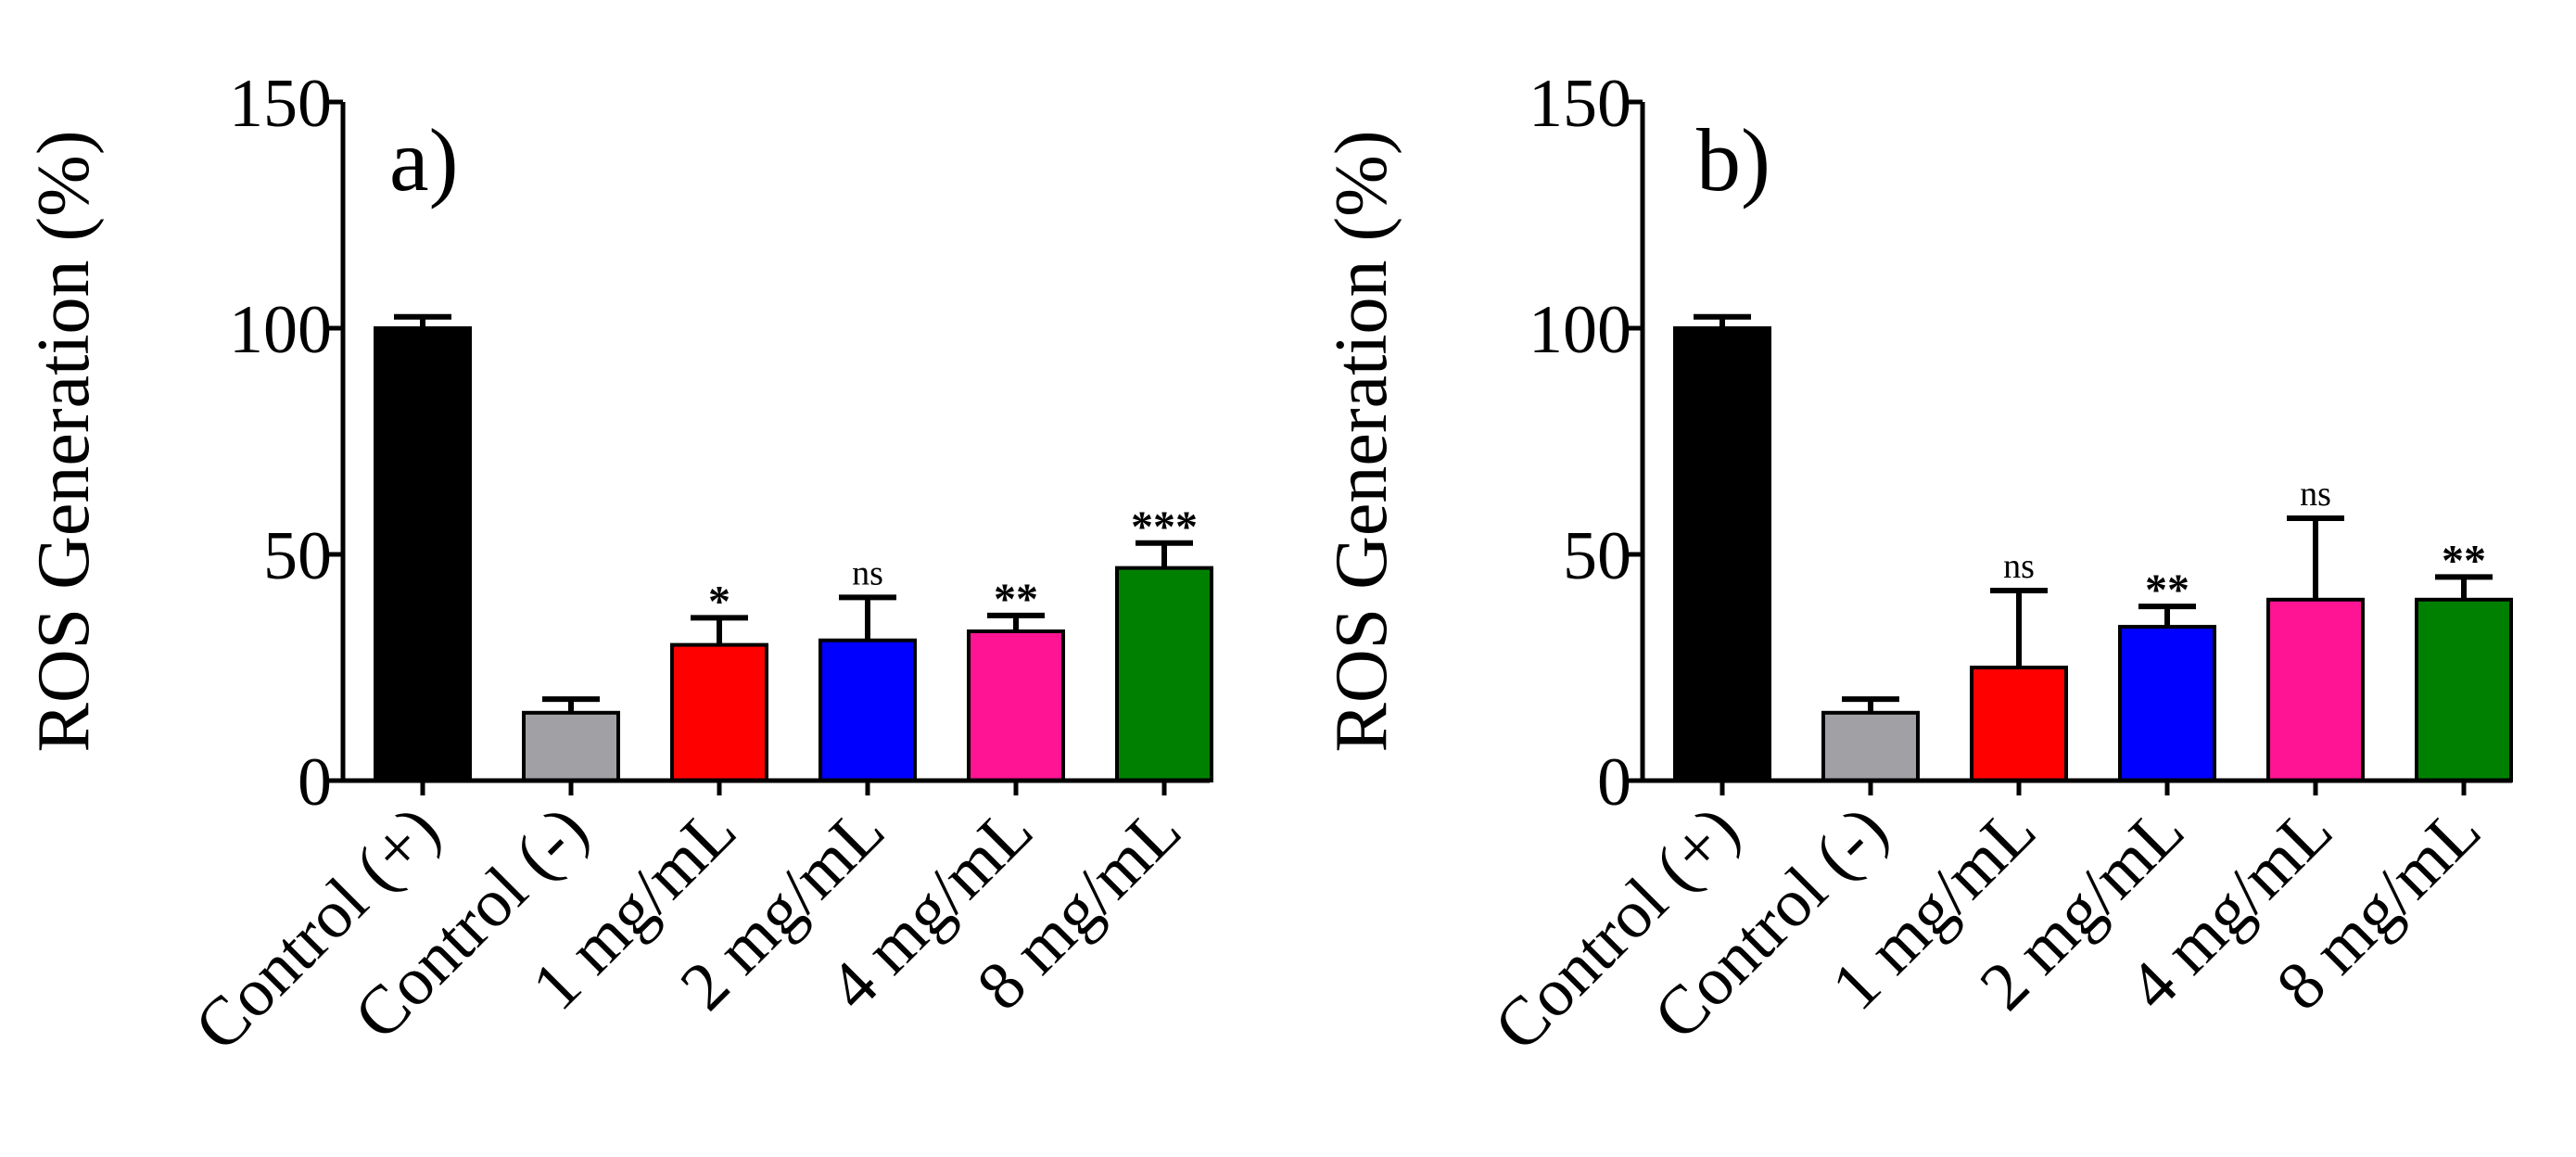 Image resolution: width=2576 pixels, height=1157 pixels. Describe the element at coordinates (2464, 560) in the screenshot. I see `significance-b-6: **` at that location.